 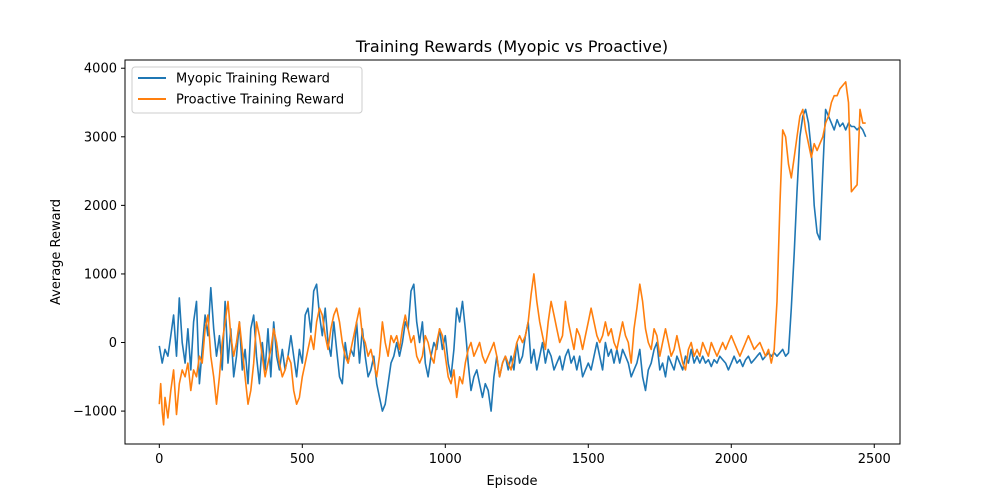 What do you see at coordinates (100, 206) in the screenshot?
I see `y-tick-label: 2000` at bounding box center [100, 206].